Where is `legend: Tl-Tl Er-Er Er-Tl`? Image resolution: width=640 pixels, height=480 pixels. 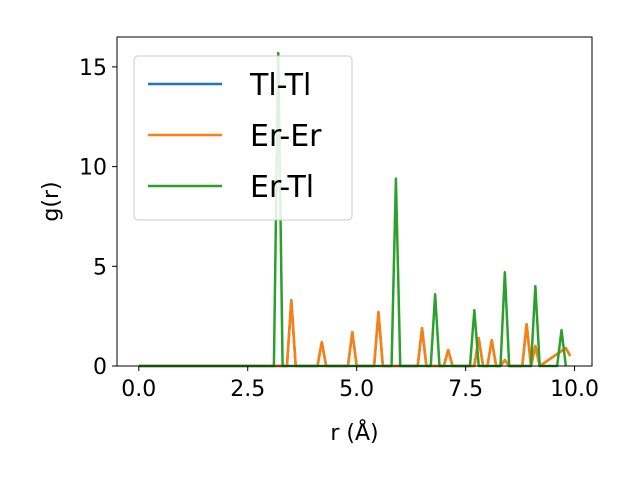 legend: Tl-Tl Er-Er Er-Tl is located at coordinates (243, 138).